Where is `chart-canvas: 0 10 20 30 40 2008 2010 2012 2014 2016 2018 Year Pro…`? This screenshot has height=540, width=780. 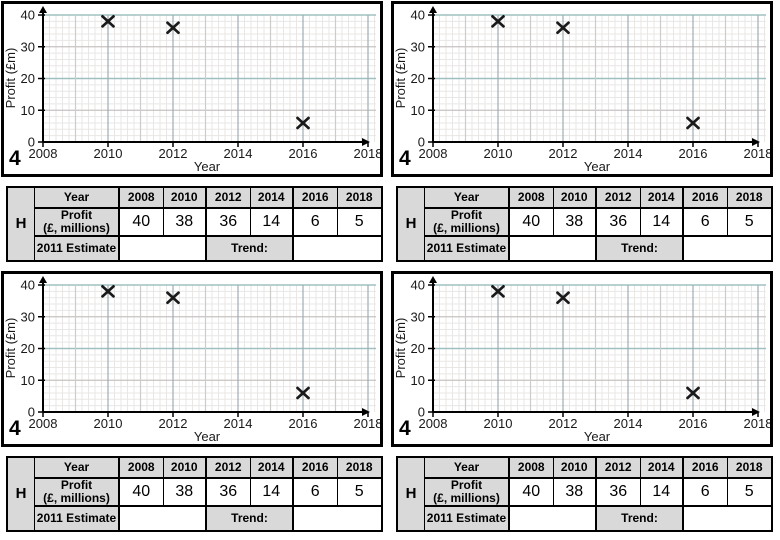
chart-canvas: 0 10 20 30 40 2008 2010 2012 2014 2016 2018 Year Pro… is located at coordinates (192, 360).